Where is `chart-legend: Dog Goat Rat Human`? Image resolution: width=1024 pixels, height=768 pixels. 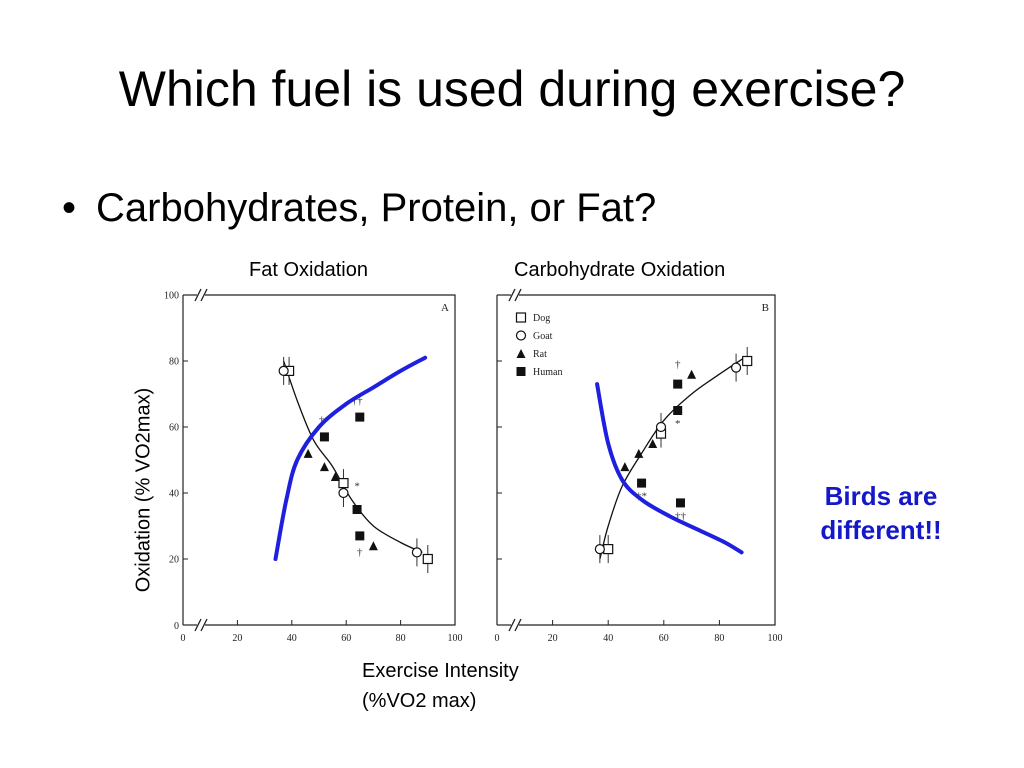
chart-legend: Dog Goat Rat Human is located at coordinates (538, 345).